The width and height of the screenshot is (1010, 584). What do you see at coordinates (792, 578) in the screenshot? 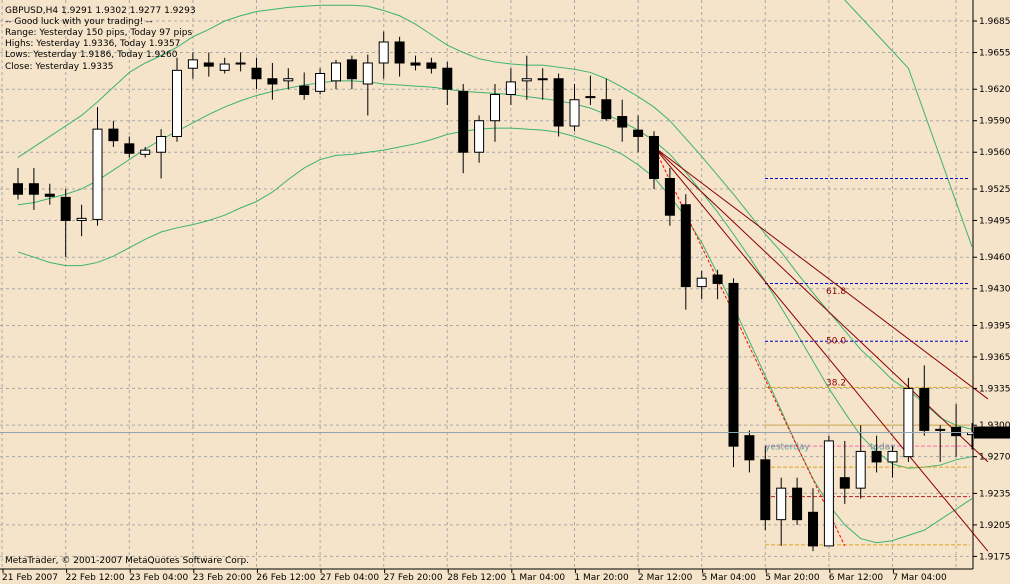
I see `time-tick-label: 5 Mar 20:00` at bounding box center [792, 578].